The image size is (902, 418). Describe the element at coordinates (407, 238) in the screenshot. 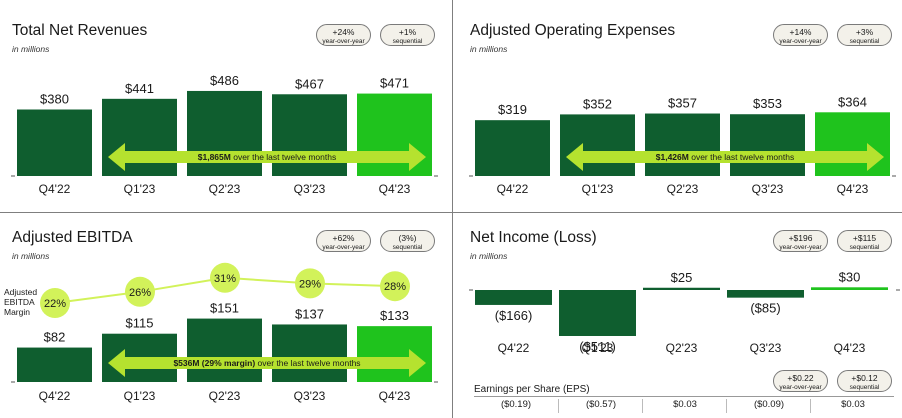

I see `badge-value: (3%)` at that location.